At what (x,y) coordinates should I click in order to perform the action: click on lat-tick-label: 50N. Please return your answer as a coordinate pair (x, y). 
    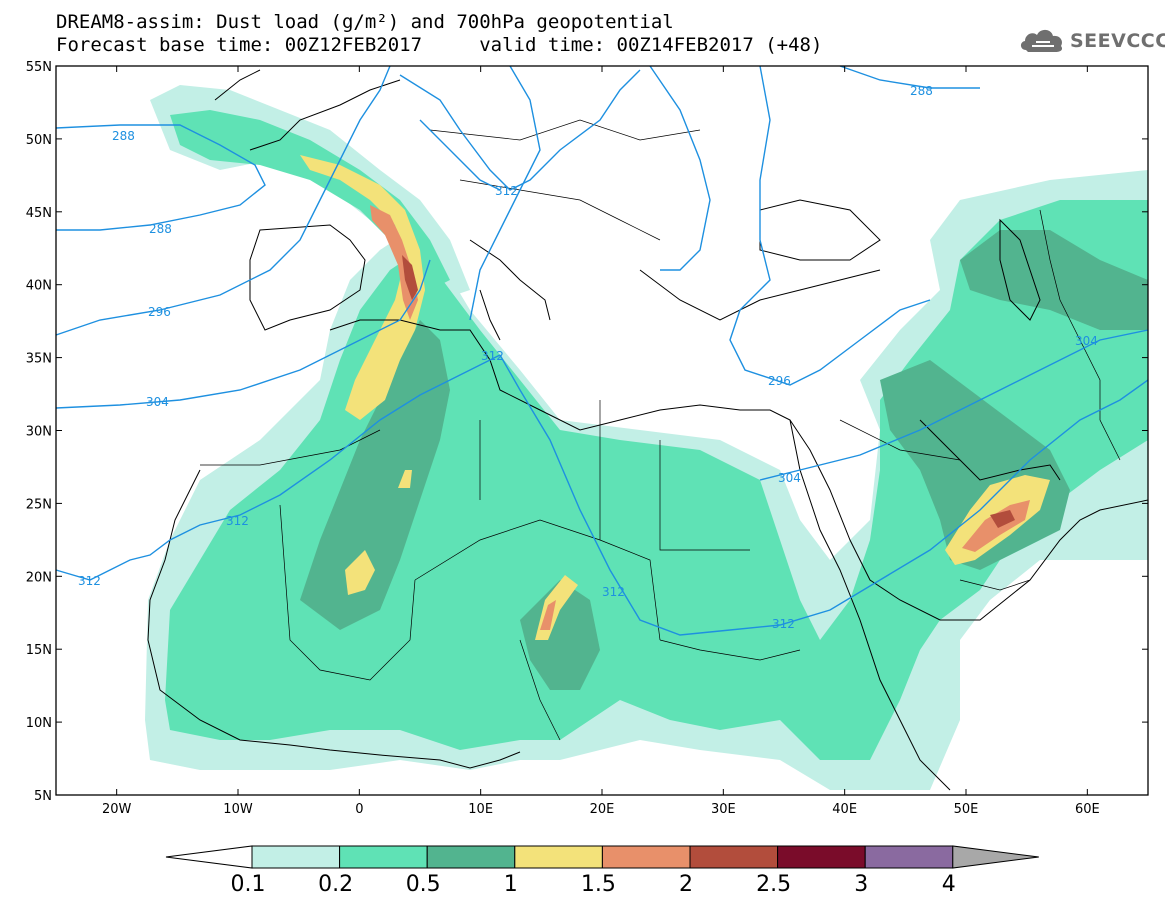
    Looking at the image, I should click on (39, 140).